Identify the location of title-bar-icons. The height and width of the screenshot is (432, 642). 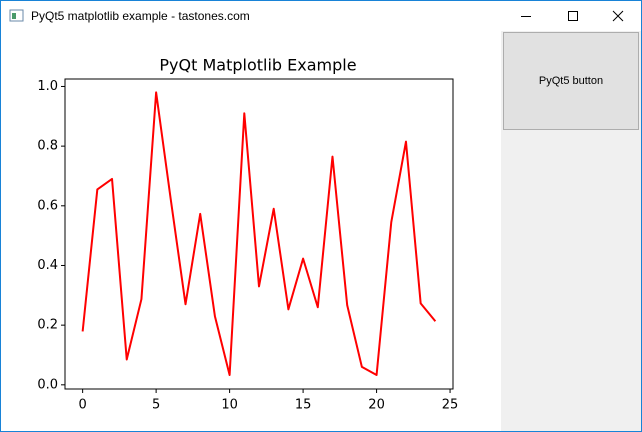
(316, 15).